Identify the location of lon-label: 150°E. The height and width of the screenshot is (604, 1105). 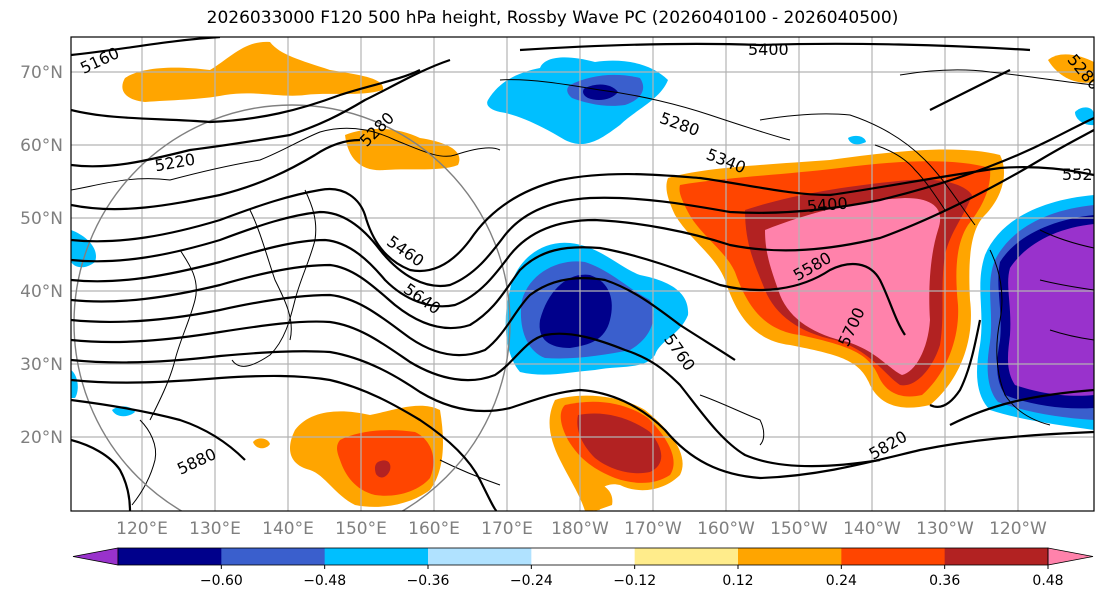
(361, 529).